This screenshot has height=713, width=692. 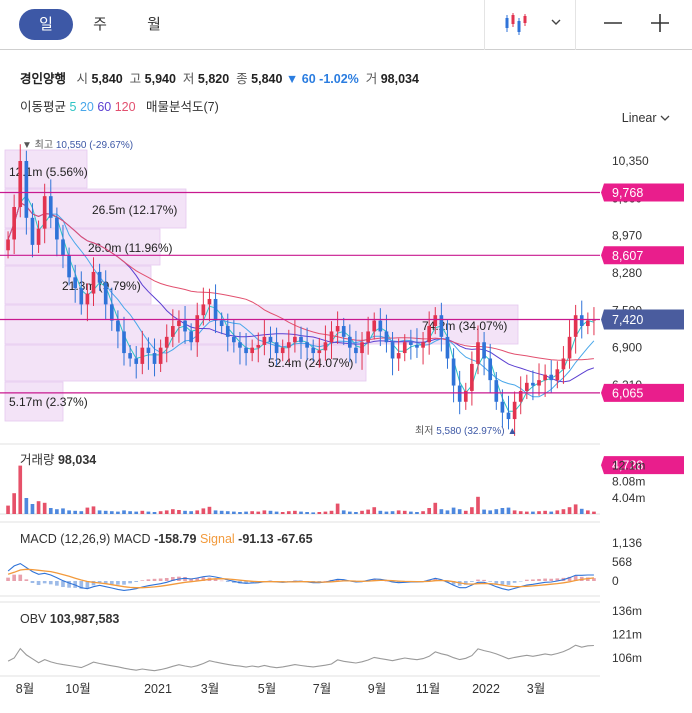 What do you see at coordinates (188, 79) in the screenshot?
I see `low-label: 저` at bounding box center [188, 79].